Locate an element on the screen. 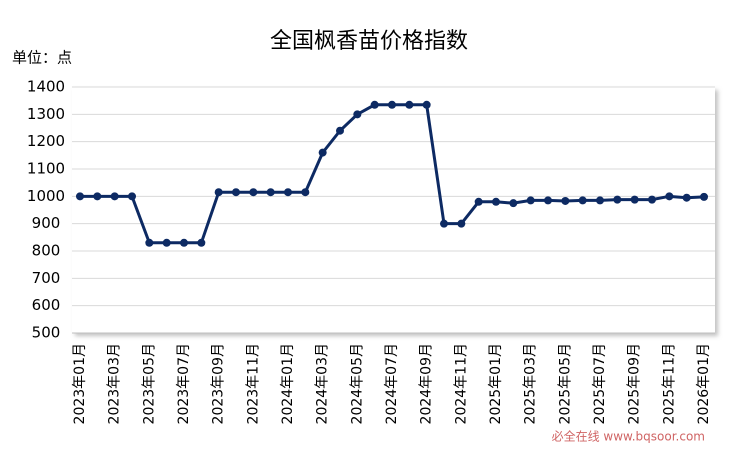 The image size is (738, 459). x-tick-label: 2023年09月 is located at coordinates (219, 383).